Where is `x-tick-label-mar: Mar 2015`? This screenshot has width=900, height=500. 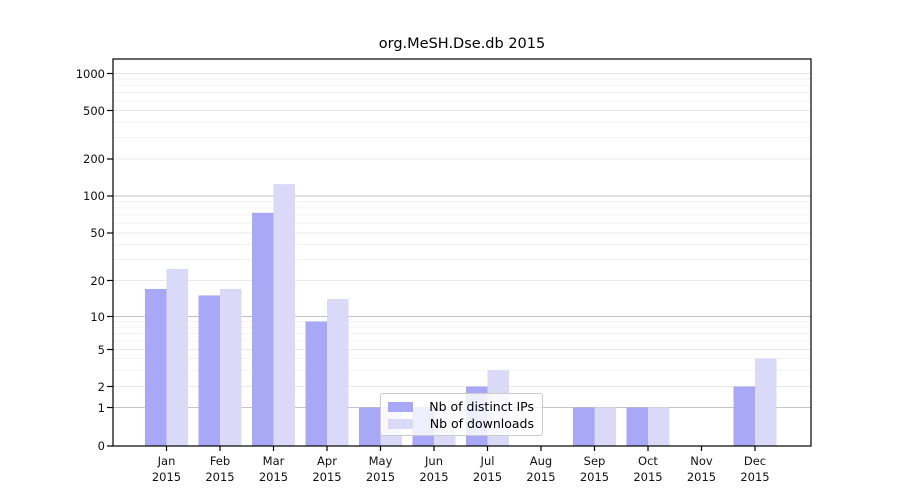 x-tick-label-mar: Mar 2015 is located at coordinates (273, 469).